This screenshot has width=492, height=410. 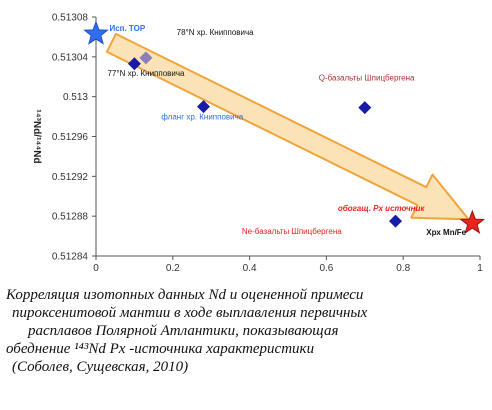 What do you see at coordinates (36, 136) in the screenshot?
I see `y-axis-label: ¹⁴³Nd/¹⁴⁴Nd` at bounding box center [36, 136].